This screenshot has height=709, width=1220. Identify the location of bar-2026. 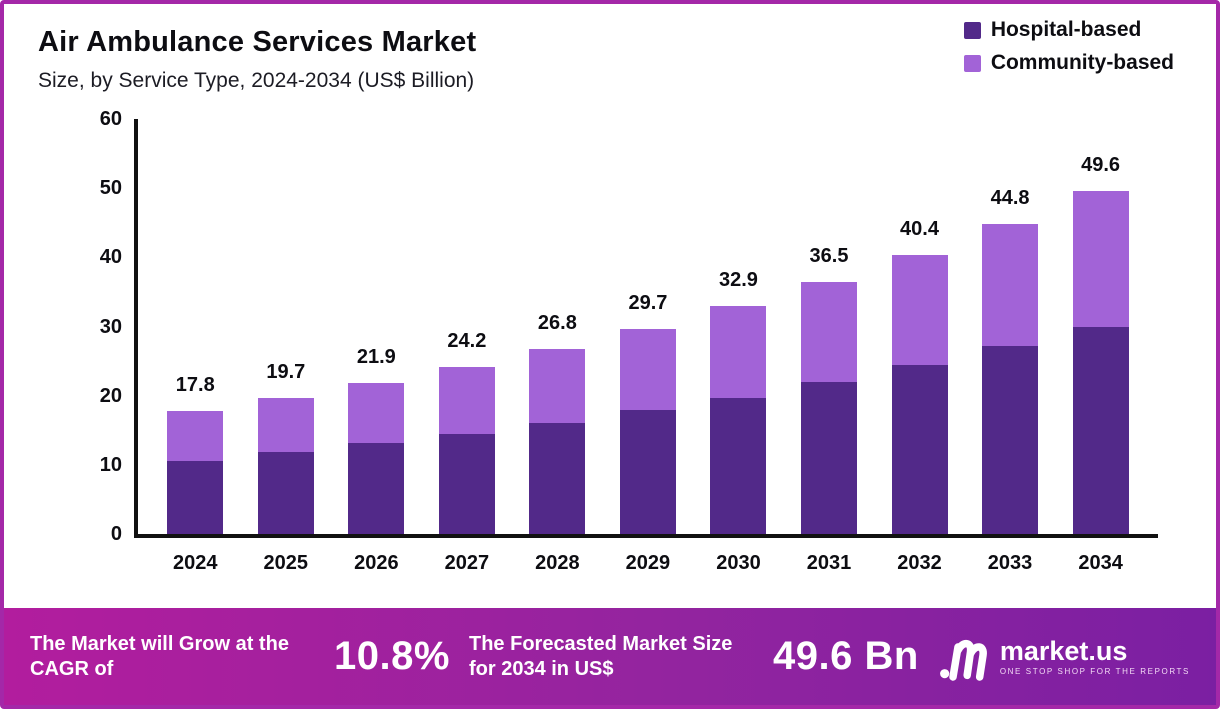
(376, 458).